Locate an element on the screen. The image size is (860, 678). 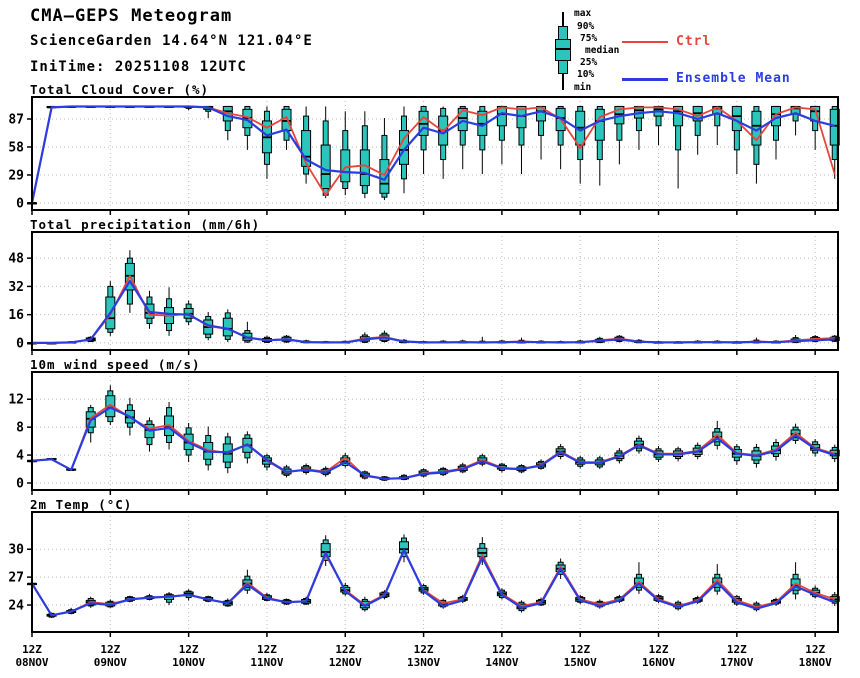
legend-25-75-box-icon is located at coordinates (563, 50).